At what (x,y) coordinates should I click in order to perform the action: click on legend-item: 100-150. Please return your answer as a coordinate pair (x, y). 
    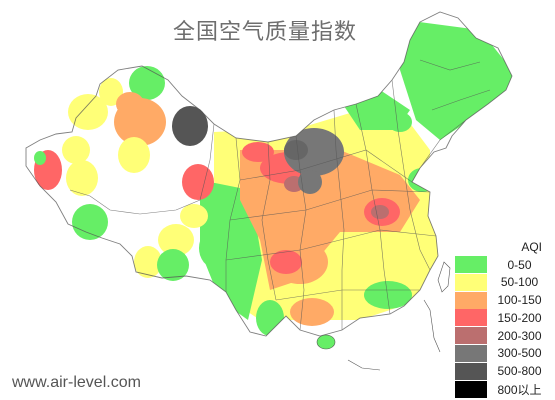
    Looking at the image, I should click on (503, 300).